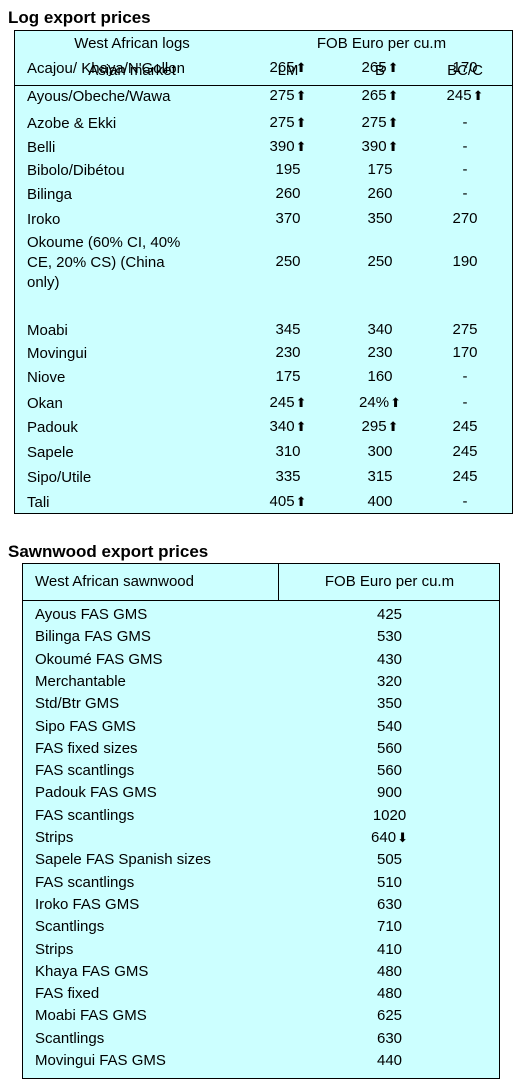  I want to click on log-row-lm-value: 260, so click(288, 193).